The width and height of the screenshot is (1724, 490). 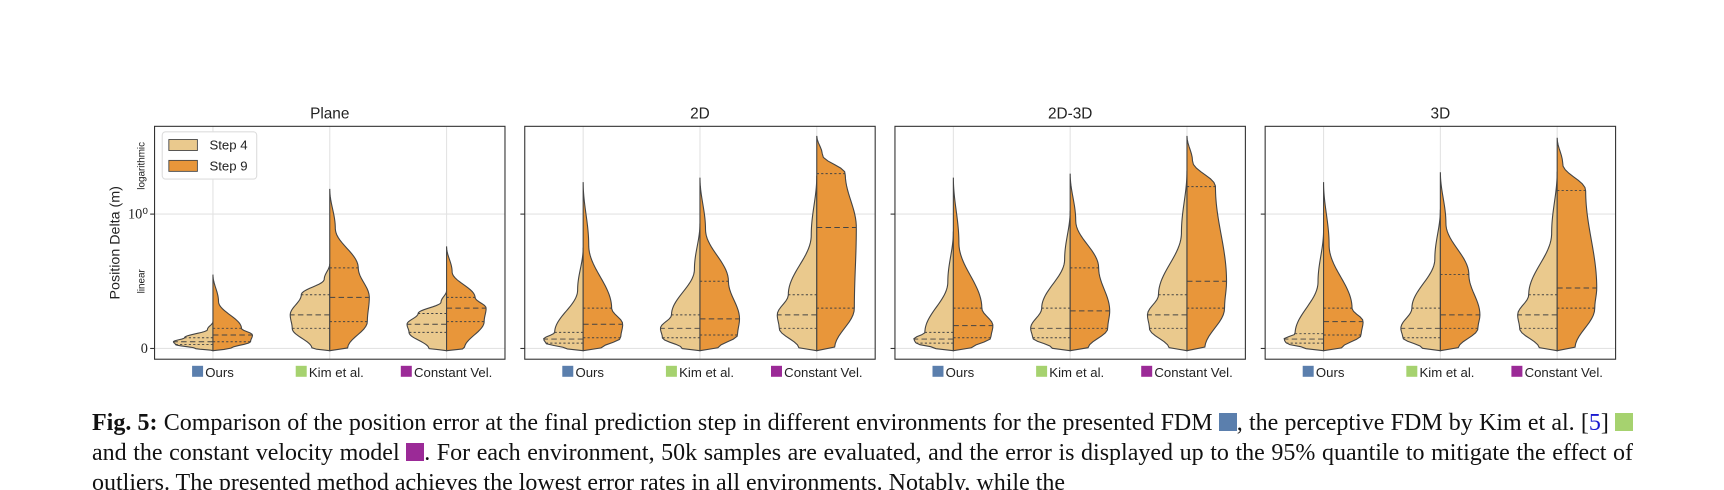 What do you see at coordinates (142, 166) in the screenshot?
I see `y-scale-label: logarithmic` at bounding box center [142, 166].